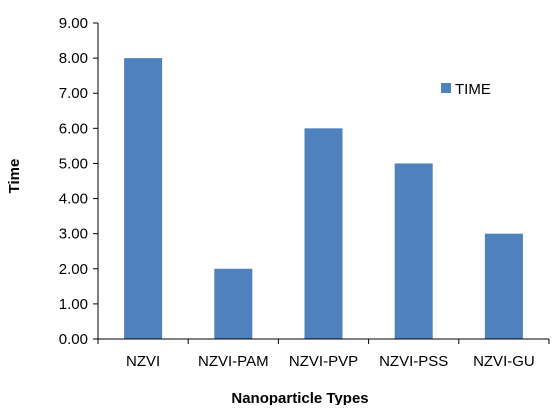 Image resolution: width=554 pixels, height=410 pixels. What do you see at coordinates (73, 304) in the screenshot?
I see `y-tick-label: 1.00` at bounding box center [73, 304].